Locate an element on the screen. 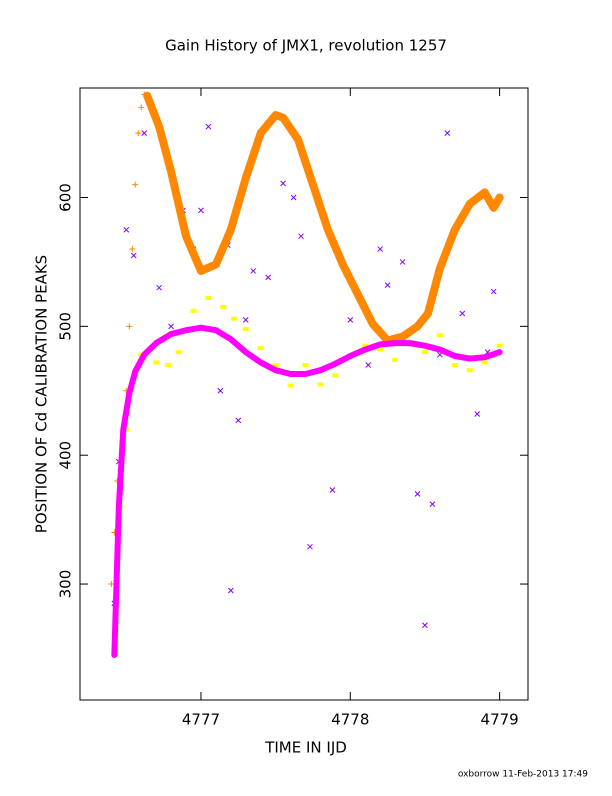 The height and width of the screenshot is (796, 612). y-tick-label: 300 is located at coordinates (66, 584).